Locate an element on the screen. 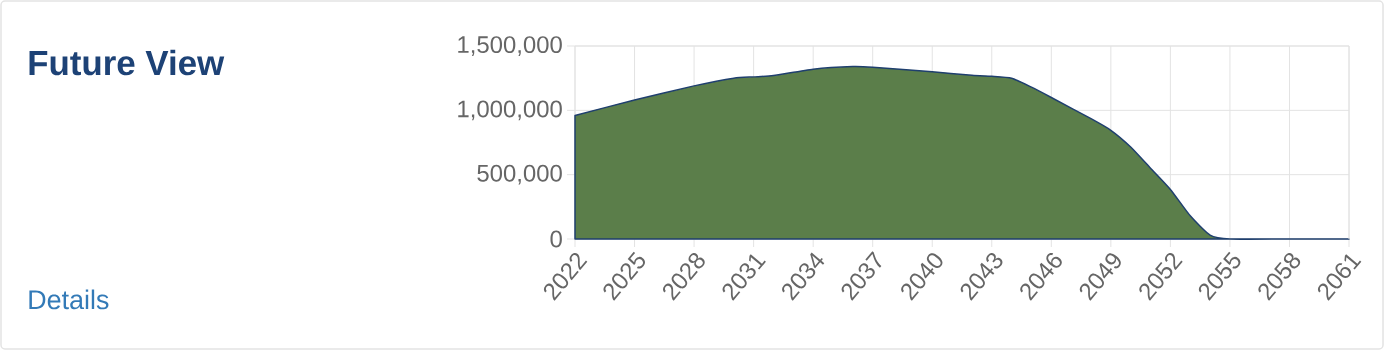  y-tick-label: 500,000 is located at coordinates (519, 174).